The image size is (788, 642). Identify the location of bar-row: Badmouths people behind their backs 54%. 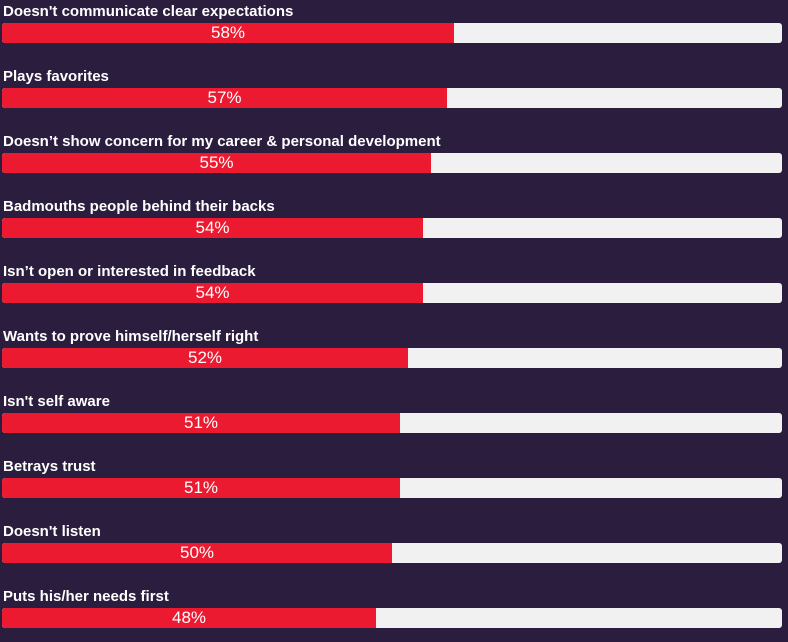
(392, 222).